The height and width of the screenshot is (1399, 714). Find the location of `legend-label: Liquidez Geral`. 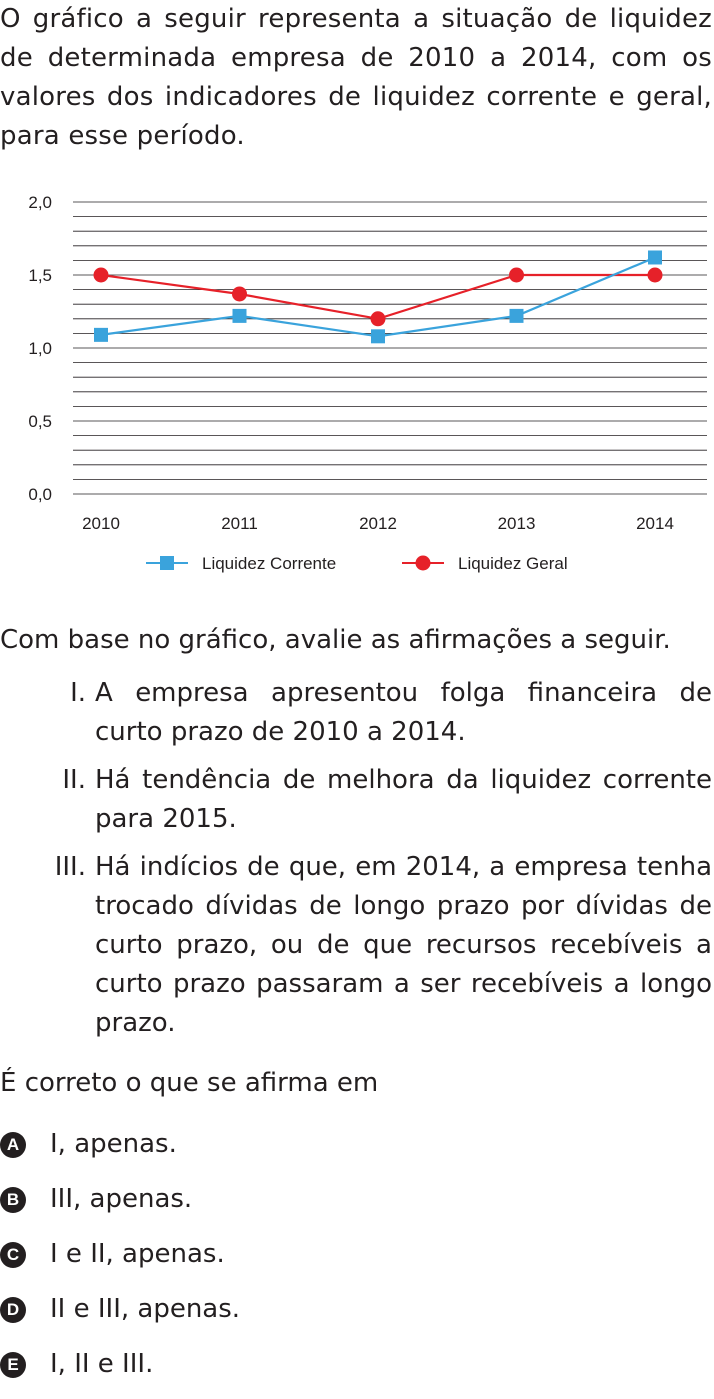

legend-label: Liquidez Geral is located at coordinates (513, 563).